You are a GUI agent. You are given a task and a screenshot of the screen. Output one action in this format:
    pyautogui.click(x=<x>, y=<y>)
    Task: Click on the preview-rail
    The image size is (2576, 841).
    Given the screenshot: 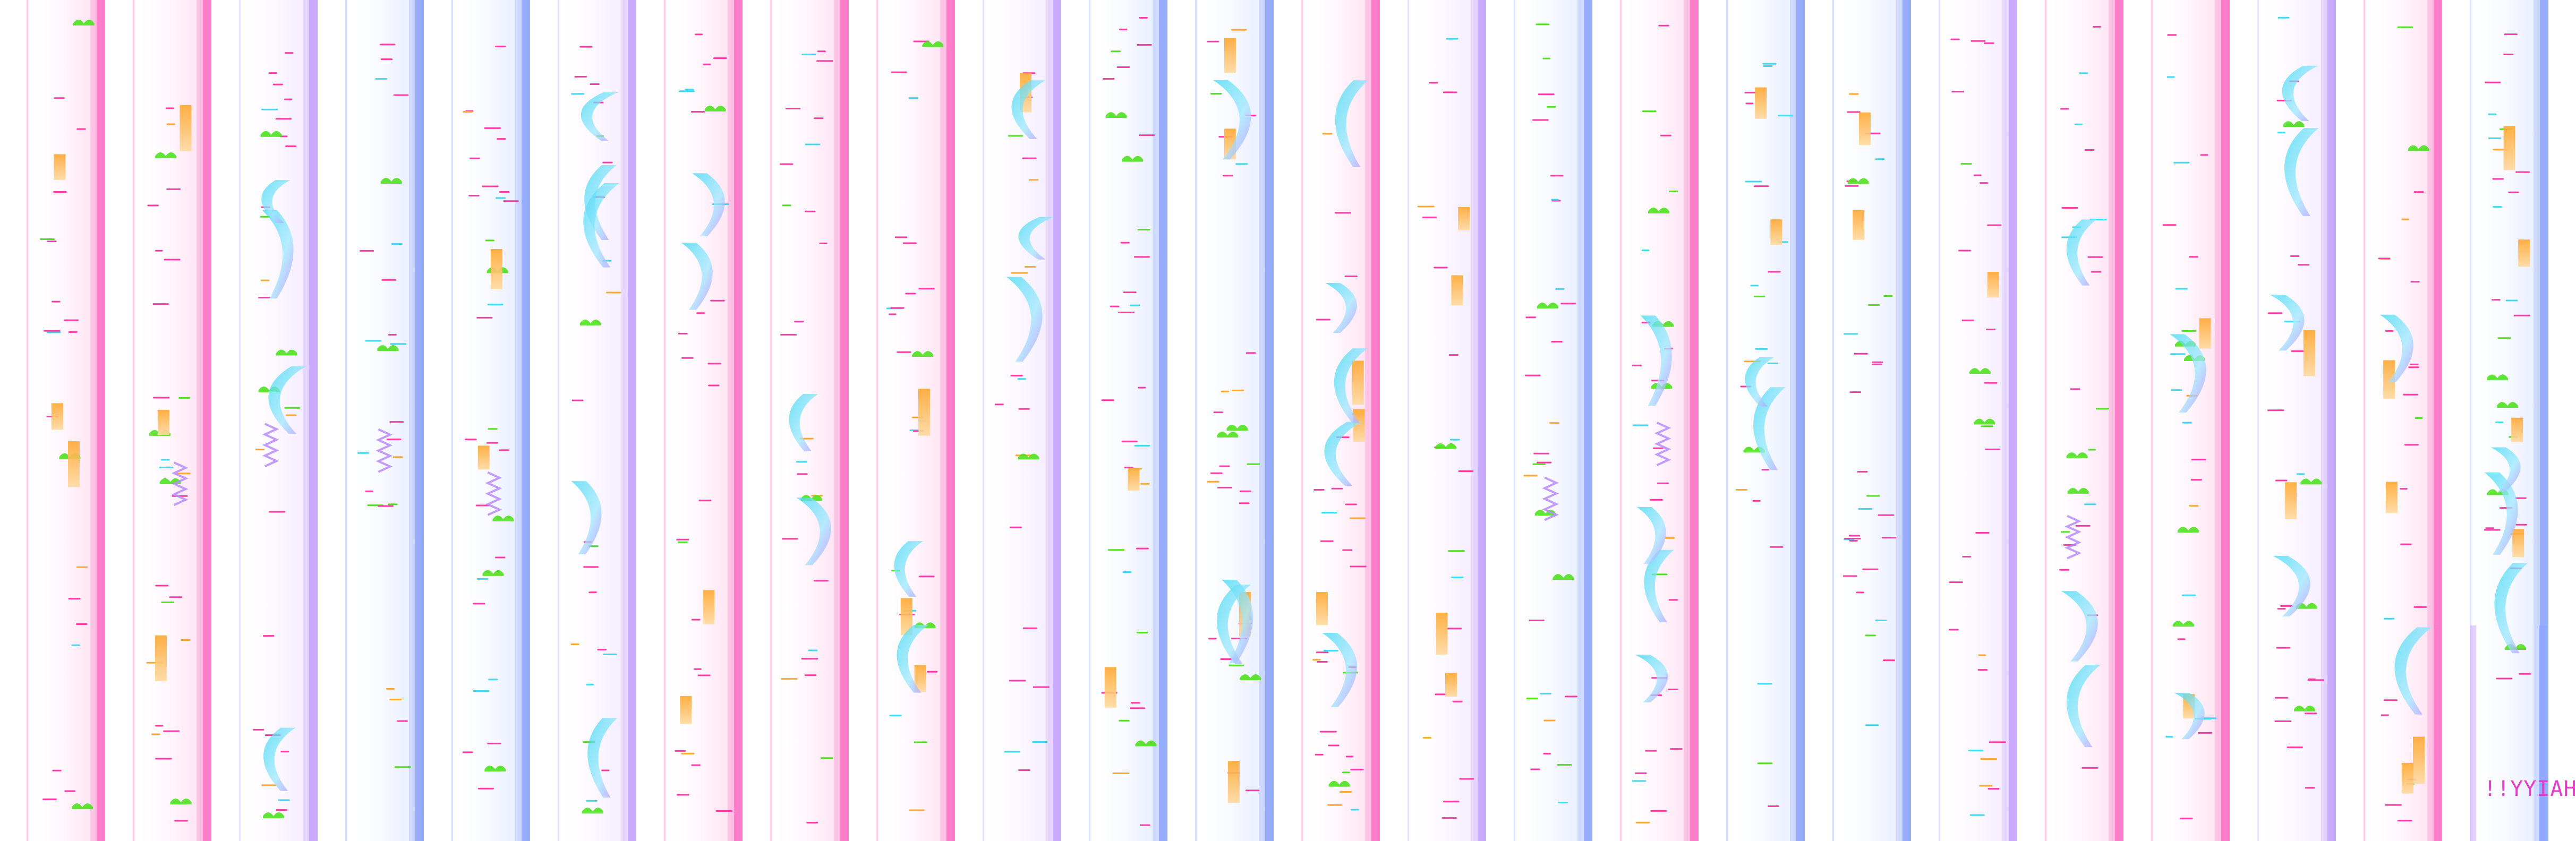 What is the action you would take?
    pyautogui.click(x=2543, y=733)
    